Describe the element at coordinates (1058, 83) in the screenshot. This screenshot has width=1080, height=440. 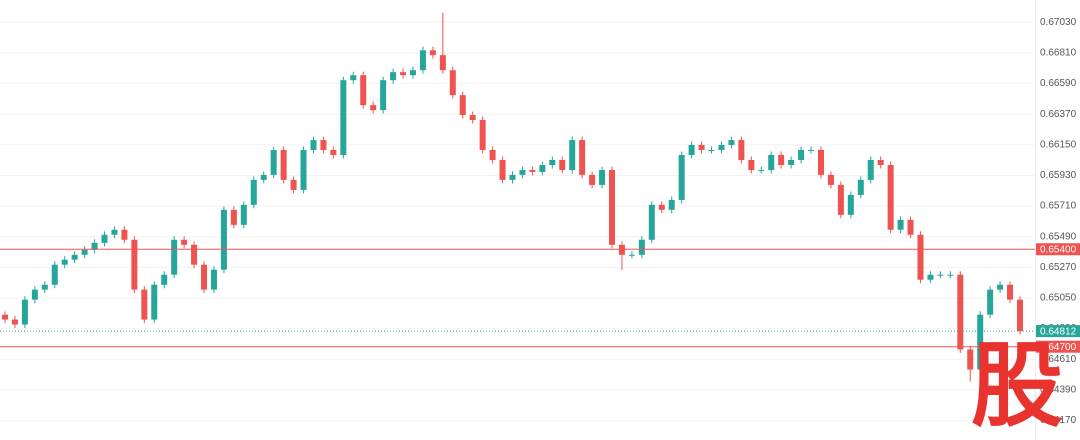
I see `y-tick-label: 0.66590` at that location.